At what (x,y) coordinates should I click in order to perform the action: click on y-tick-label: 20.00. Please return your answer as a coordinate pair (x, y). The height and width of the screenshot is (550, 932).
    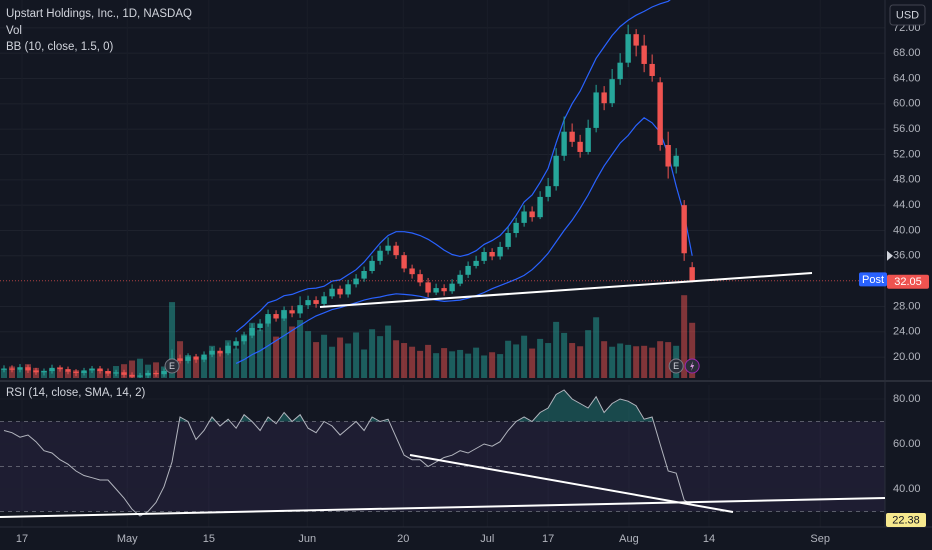
    Looking at the image, I should click on (907, 357).